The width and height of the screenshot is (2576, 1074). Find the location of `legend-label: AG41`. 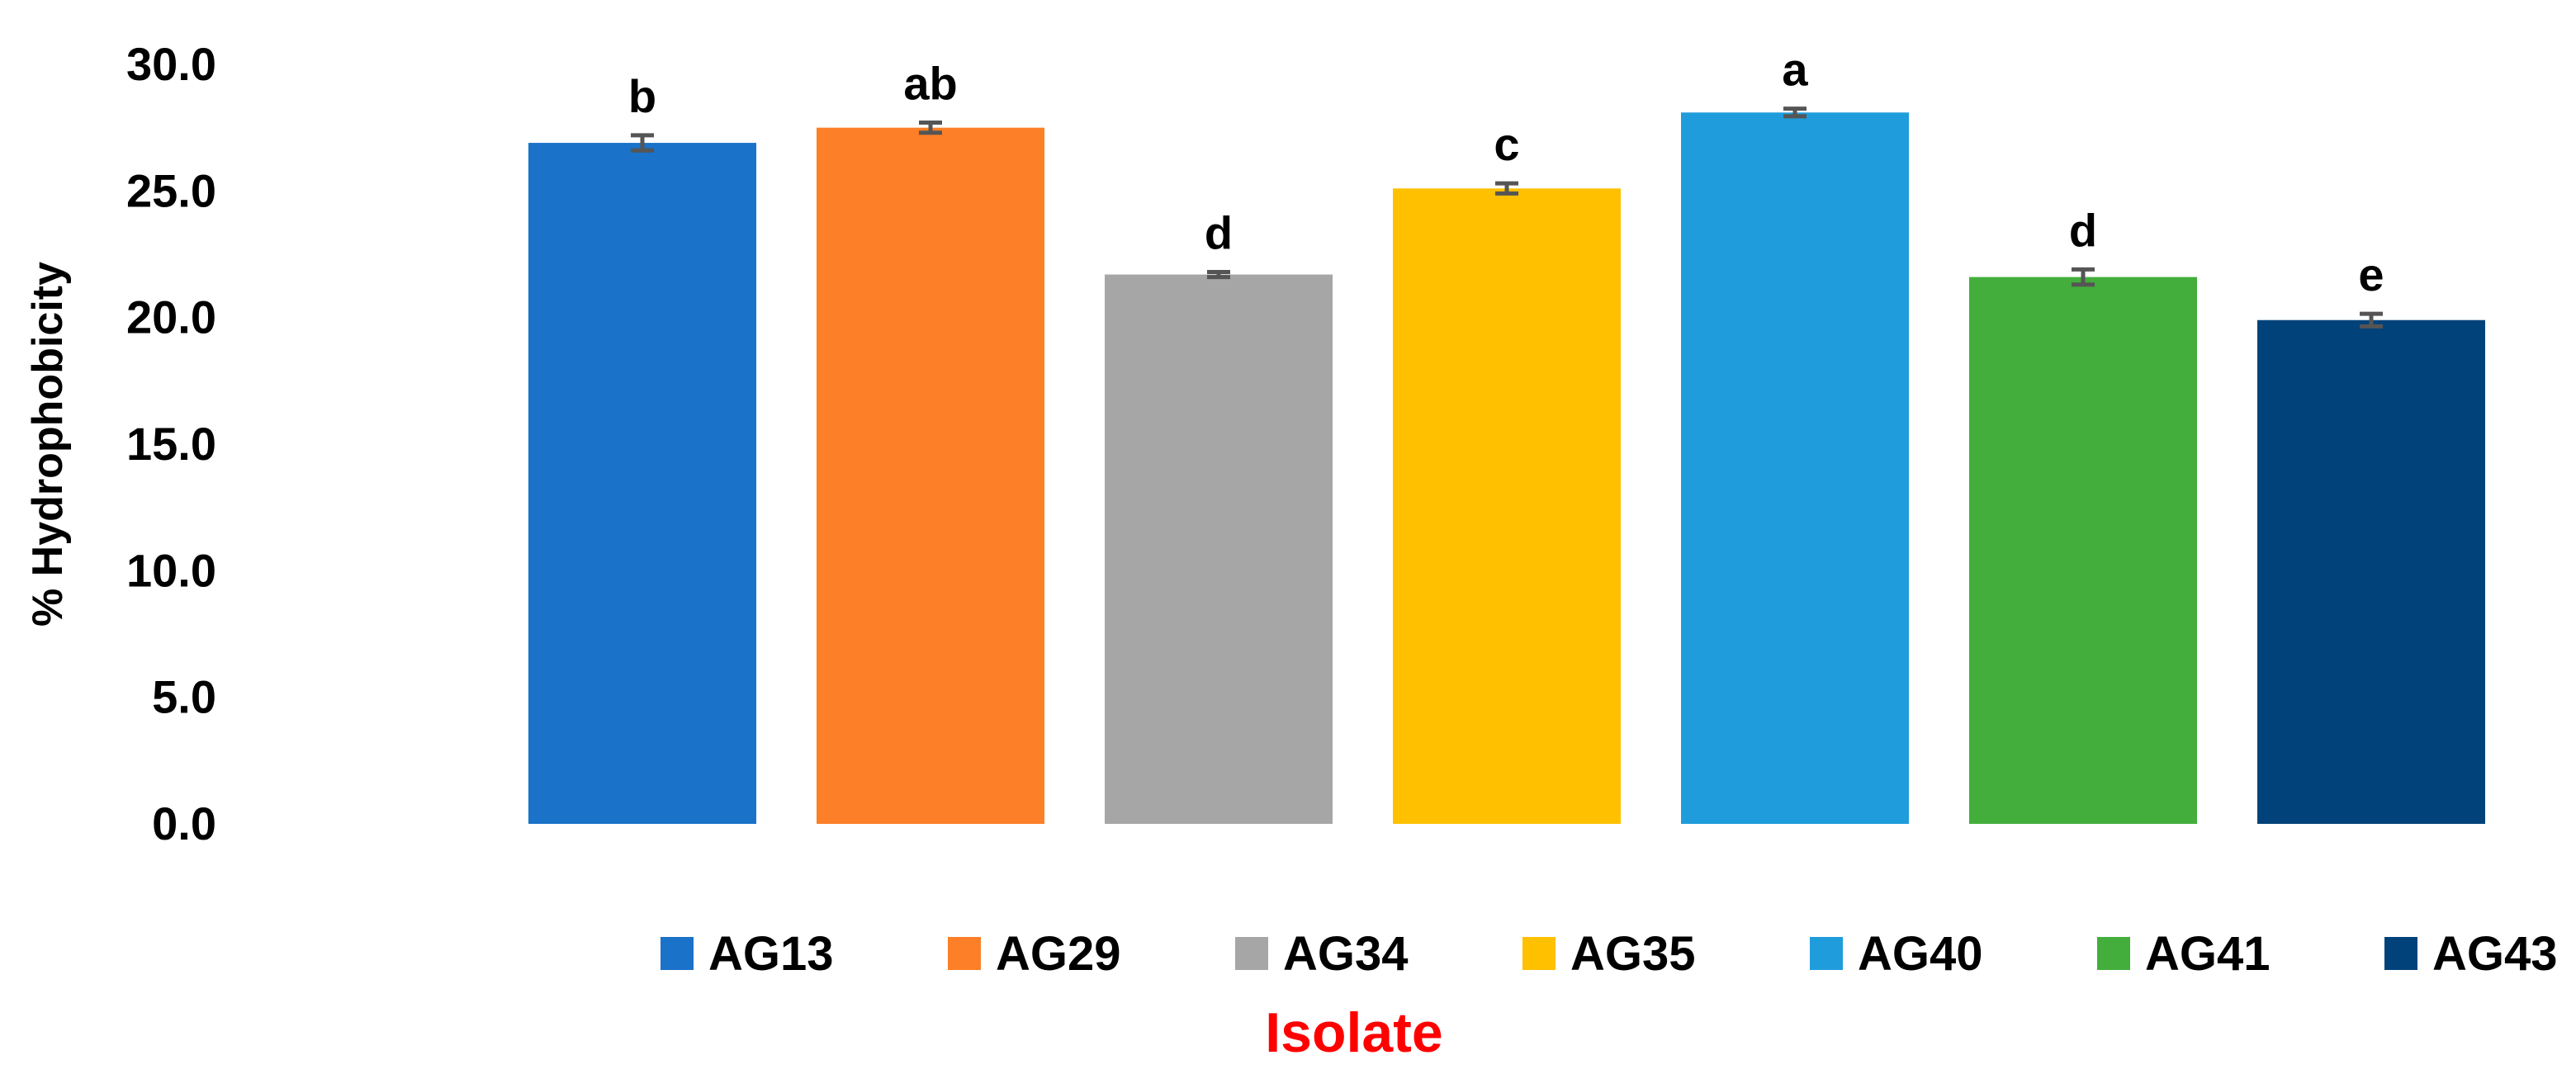

legend-label: AG41 is located at coordinates (2208, 954).